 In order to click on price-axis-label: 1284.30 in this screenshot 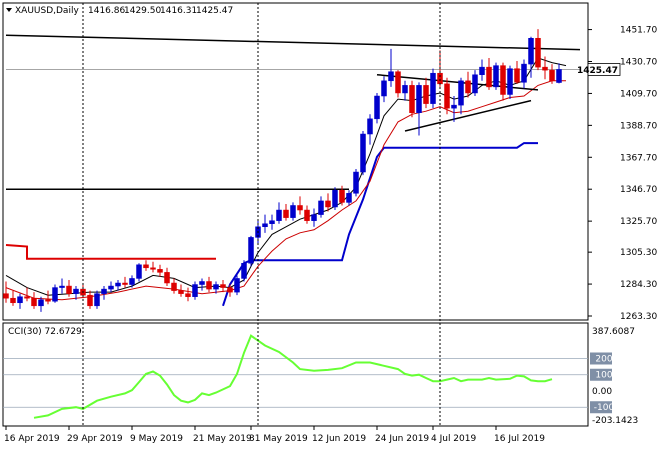, I will do `click(638, 285)`.